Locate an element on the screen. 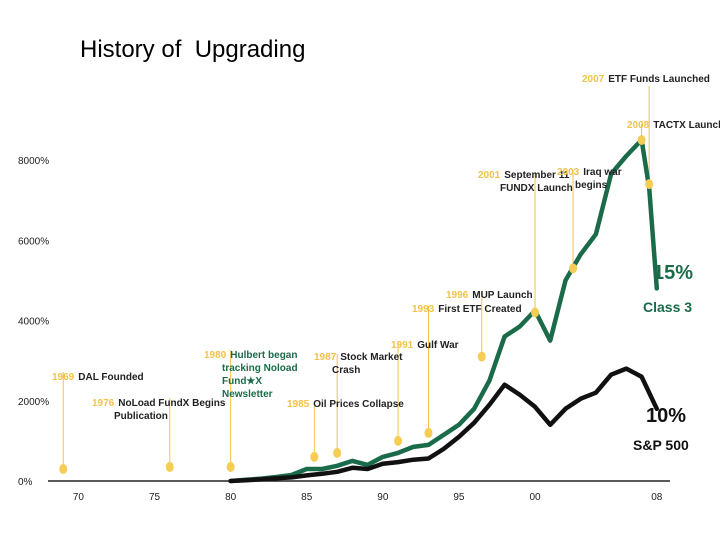 The height and width of the screenshot is (540, 720). annotation-year: 1987 is located at coordinates (325, 357).